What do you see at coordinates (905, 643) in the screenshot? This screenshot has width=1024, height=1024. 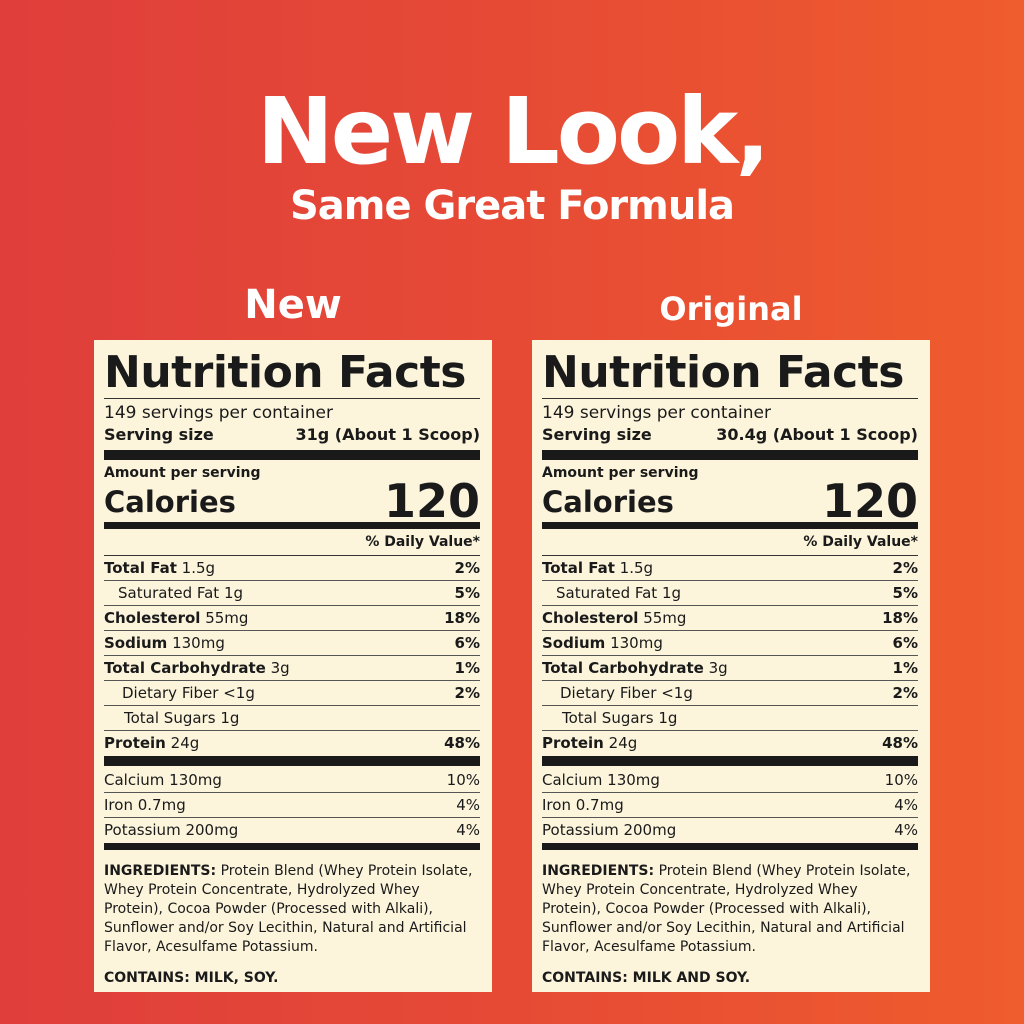 I see `nutrient-daily-value: 6%` at bounding box center [905, 643].